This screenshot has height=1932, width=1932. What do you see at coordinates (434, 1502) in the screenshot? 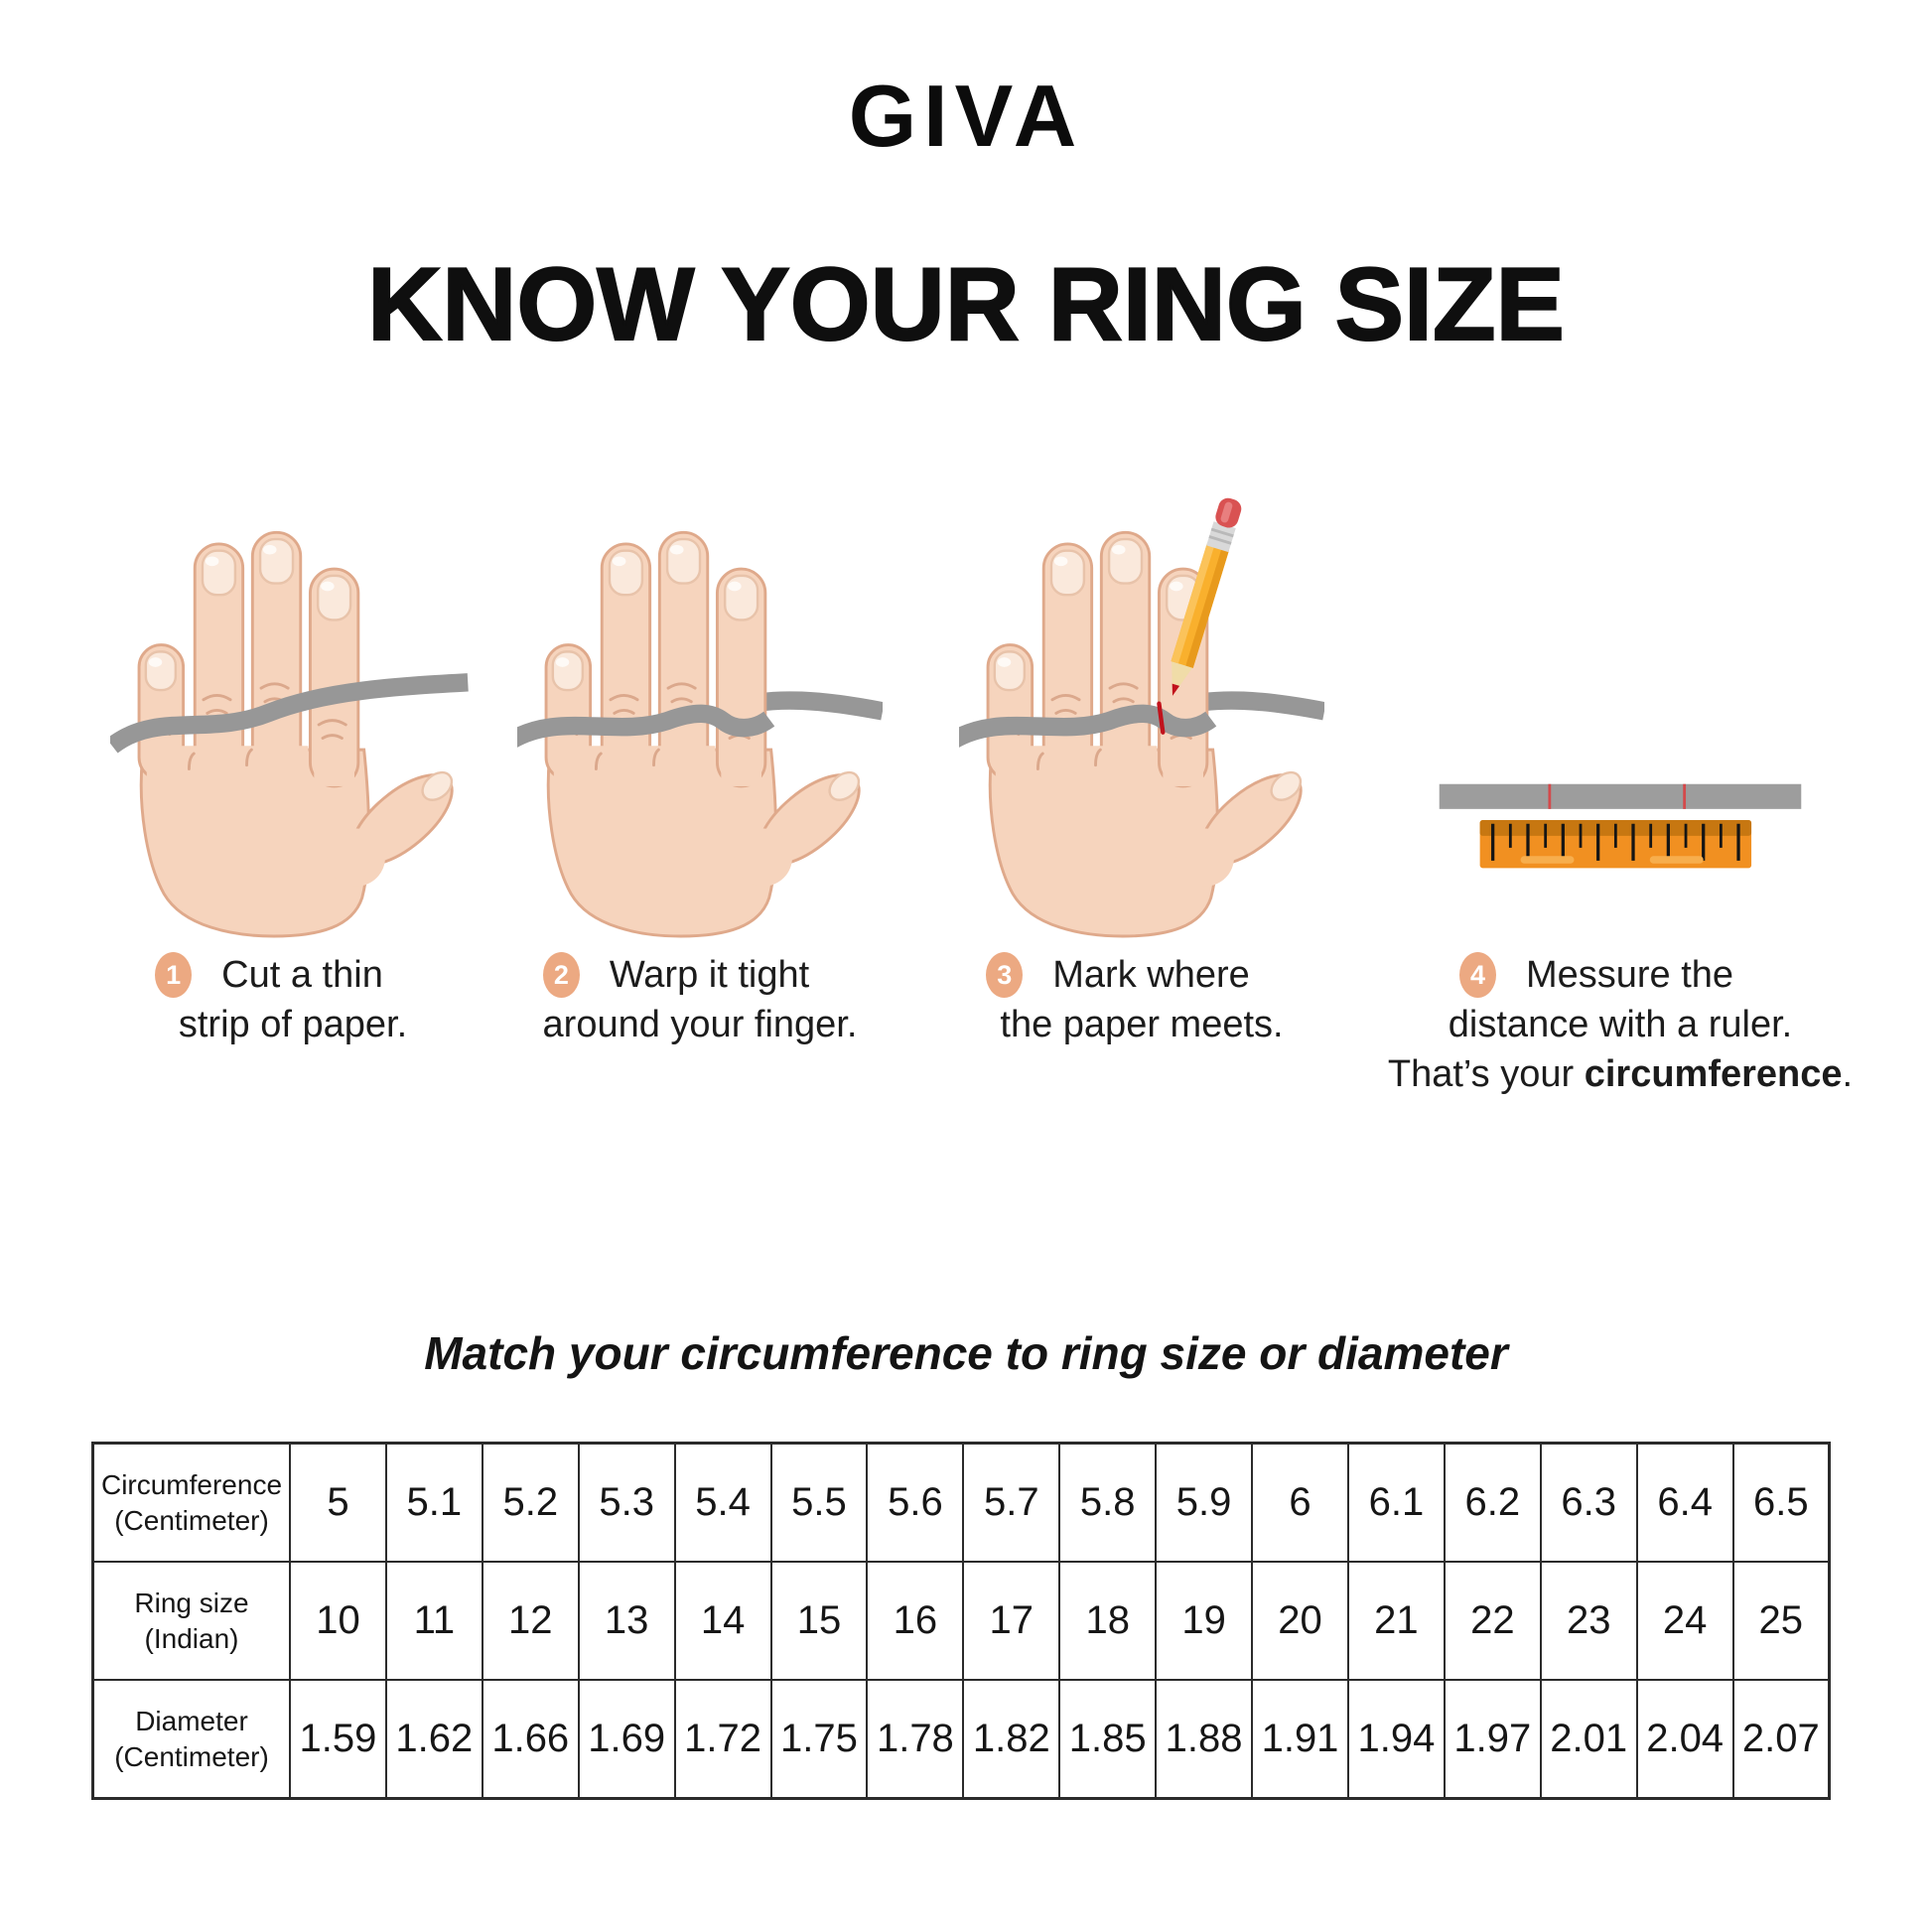
I see `table-cell: 5.1` at bounding box center [434, 1502].